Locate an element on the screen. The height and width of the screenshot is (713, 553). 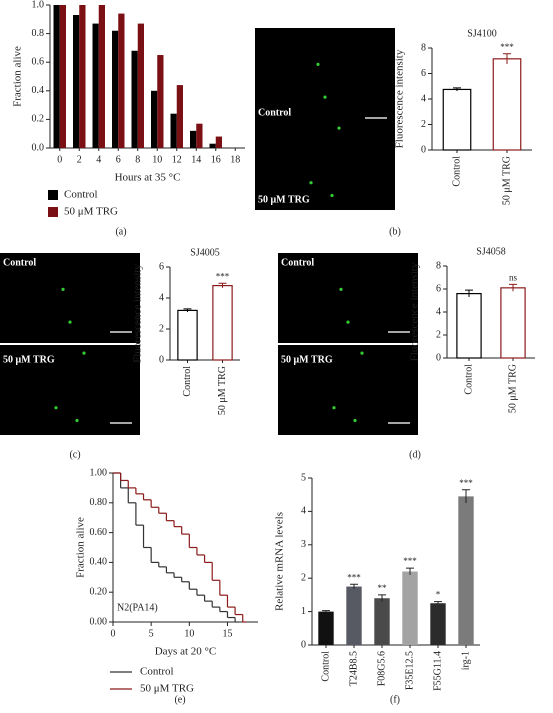
panel-label: (b) is located at coordinates (395, 231).